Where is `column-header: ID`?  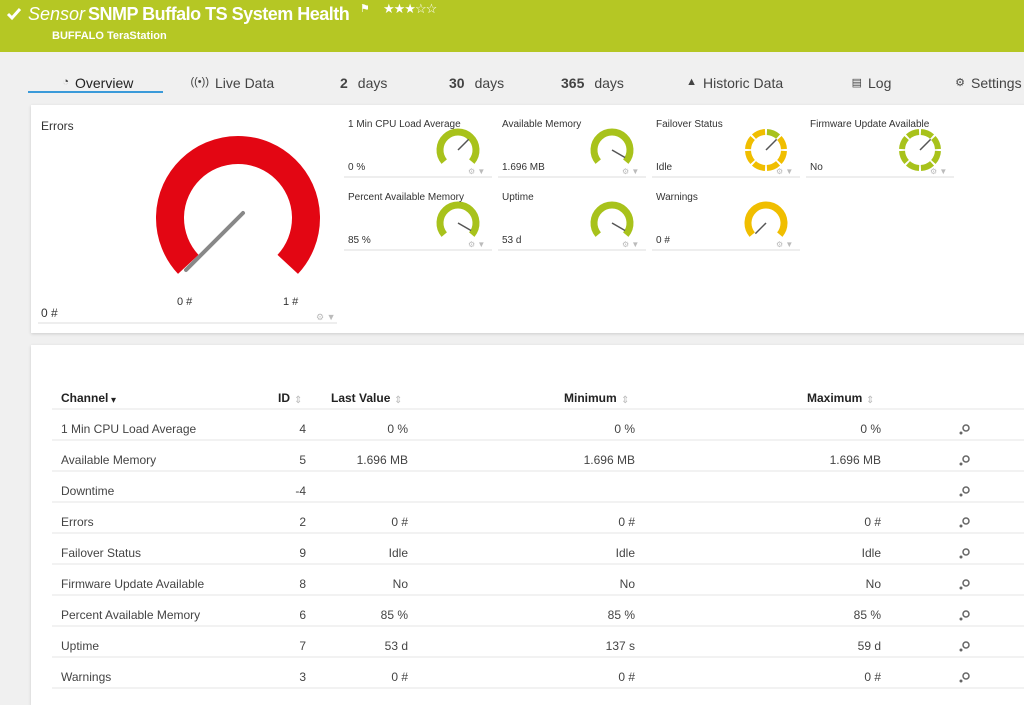 column-header: ID is located at coordinates (284, 398).